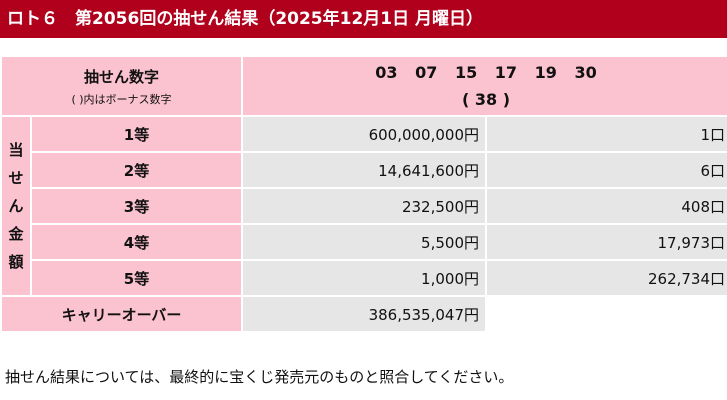  I want to click on prize-row-3: 3等 232,500円 408口, so click(364, 206).